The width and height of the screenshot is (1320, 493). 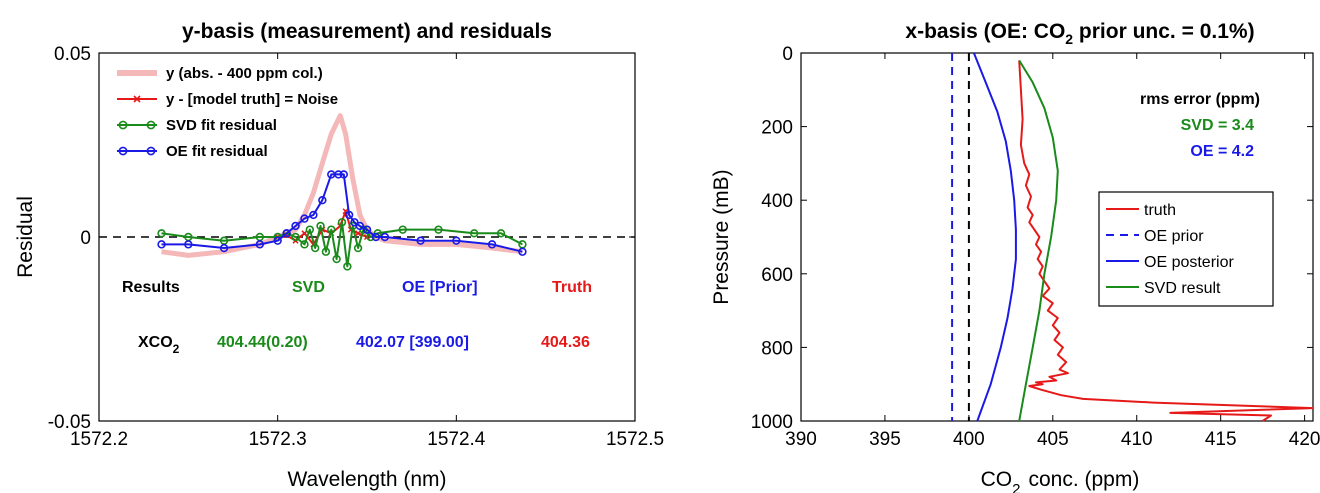 What do you see at coordinates (1189, 262) in the screenshot?
I see `right-legend-label-oe-posterior: OE posterior` at bounding box center [1189, 262].